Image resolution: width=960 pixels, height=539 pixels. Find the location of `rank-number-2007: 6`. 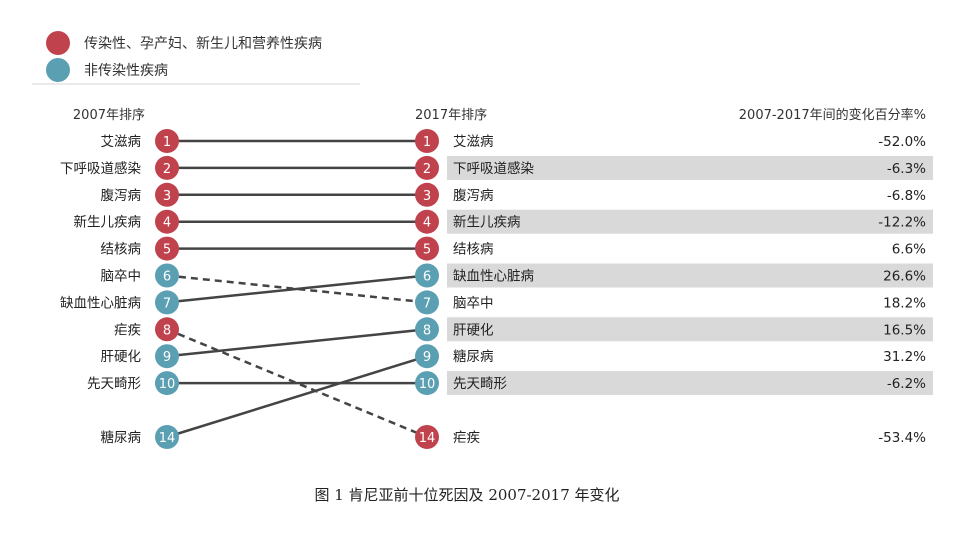

rank-number-2007: 6 is located at coordinates (167, 277).